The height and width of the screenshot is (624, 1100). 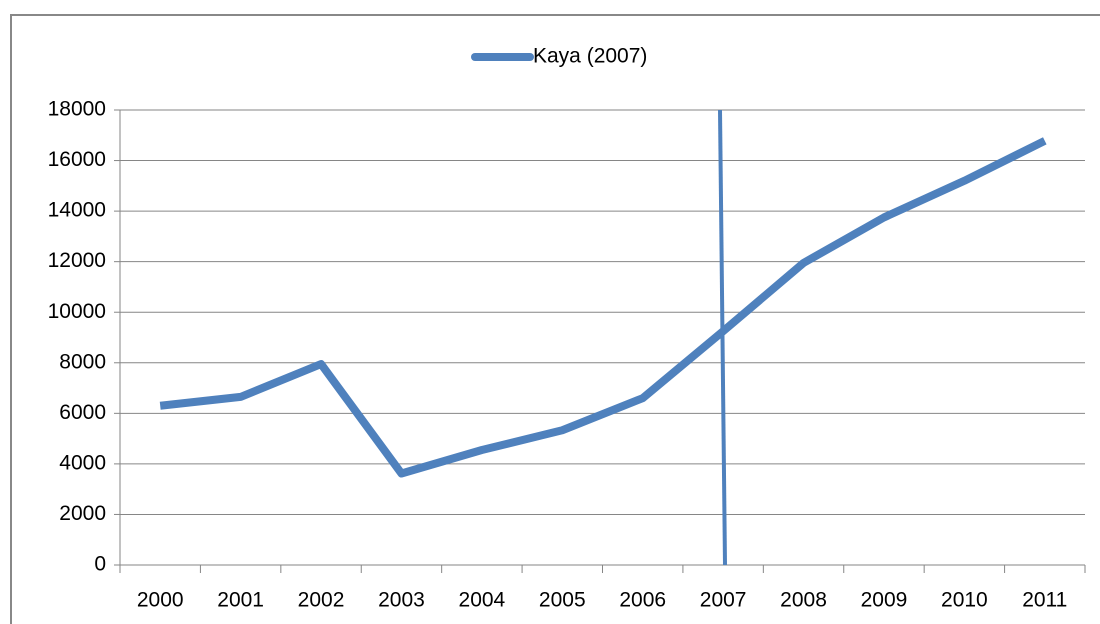 What do you see at coordinates (82, 462) in the screenshot?
I see `y-tick-label: 4000` at bounding box center [82, 462].